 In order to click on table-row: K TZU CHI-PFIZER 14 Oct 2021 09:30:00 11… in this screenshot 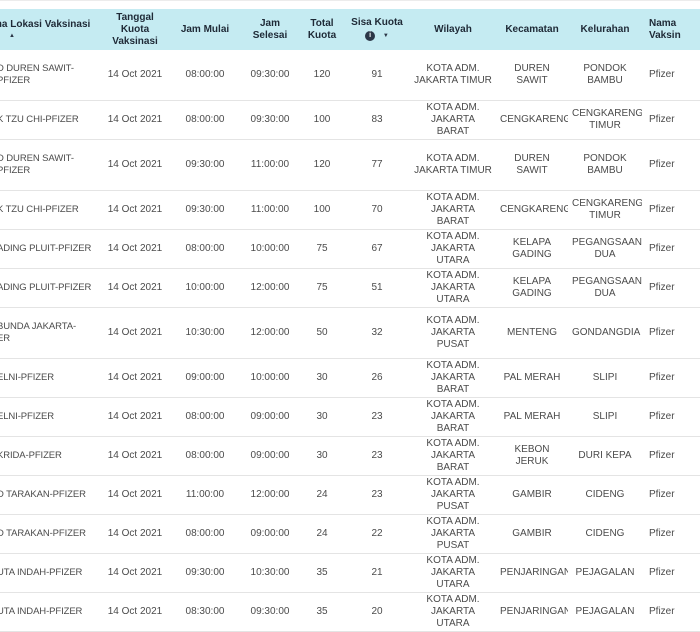, I will do `click(350, 210)`.